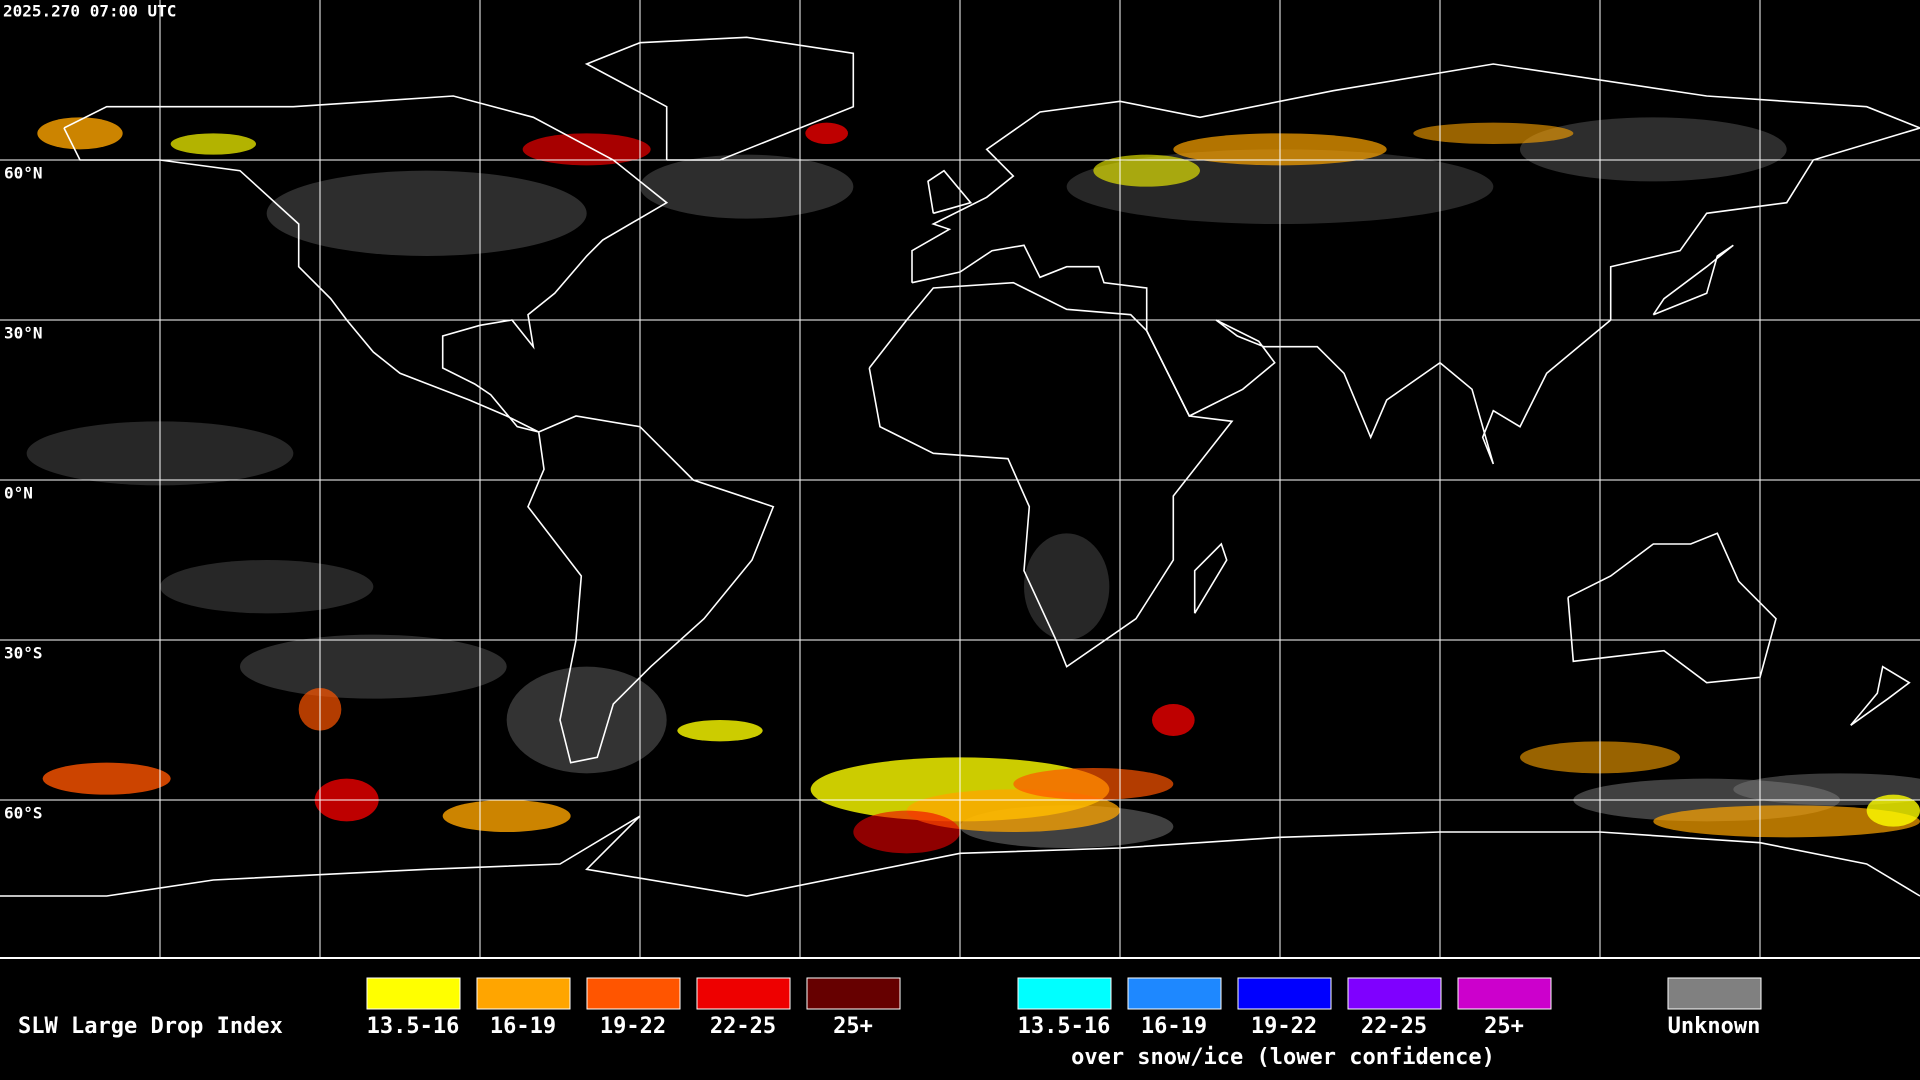 The width and height of the screenshot is (1920, 1080). What do you see at coordinates (23, 173) in the screenshot?
I see `latitude-label: 60°N` at bounding box center [23, 173].